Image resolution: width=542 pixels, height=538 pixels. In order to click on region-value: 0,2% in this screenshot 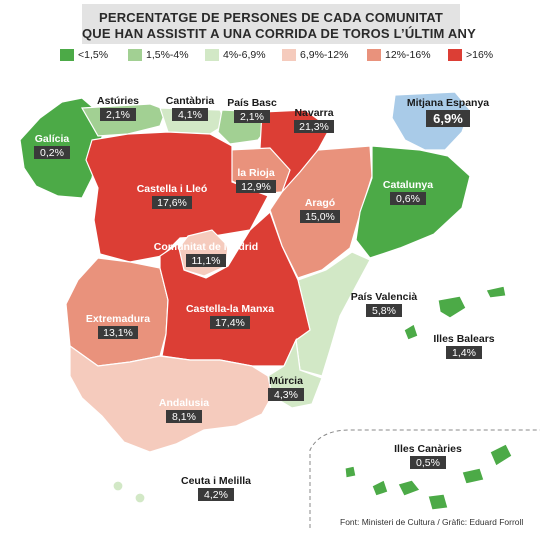, I will do `click(52, 153)`.